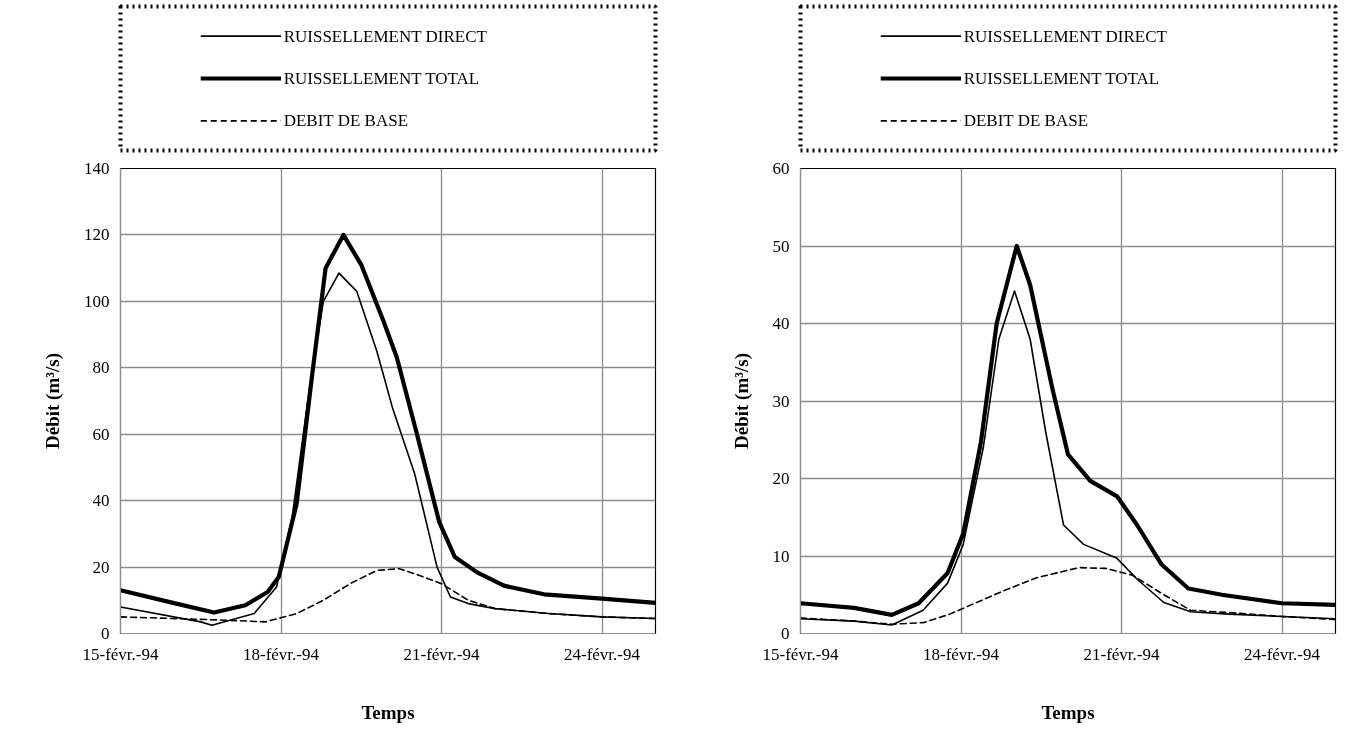  Describe the element at coordinates (781, 556) in the screenshot. I see `y-tick-label: 10` at that location.